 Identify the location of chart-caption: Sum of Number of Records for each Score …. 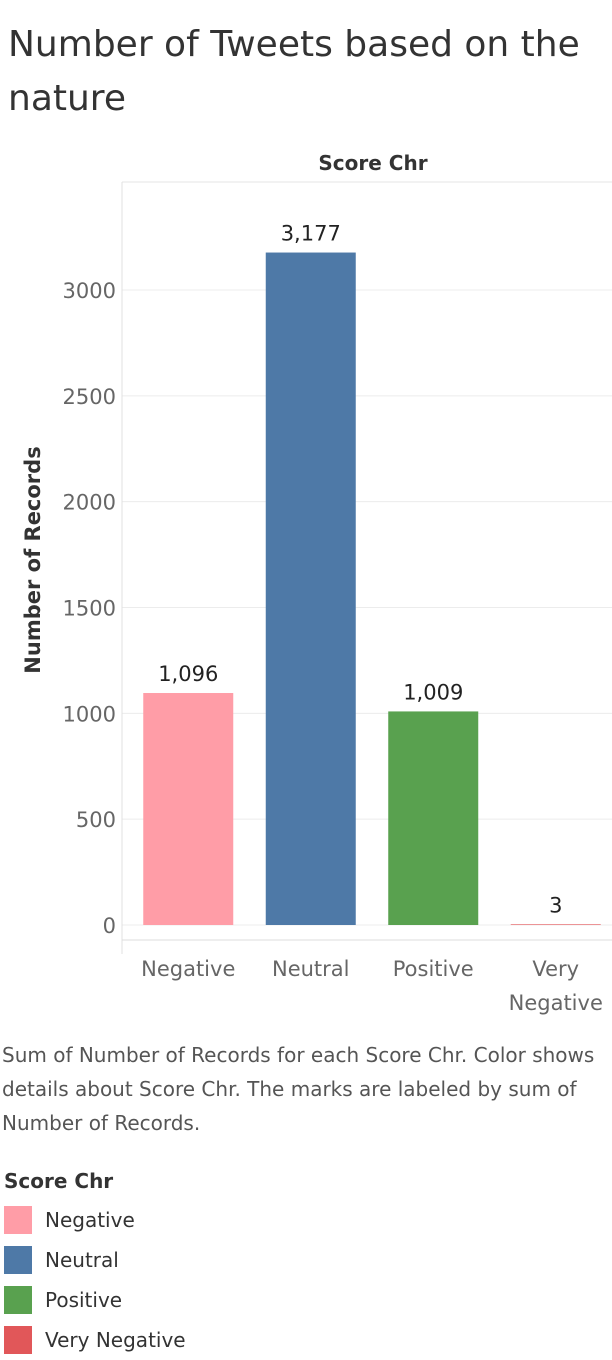
(298, 1089).